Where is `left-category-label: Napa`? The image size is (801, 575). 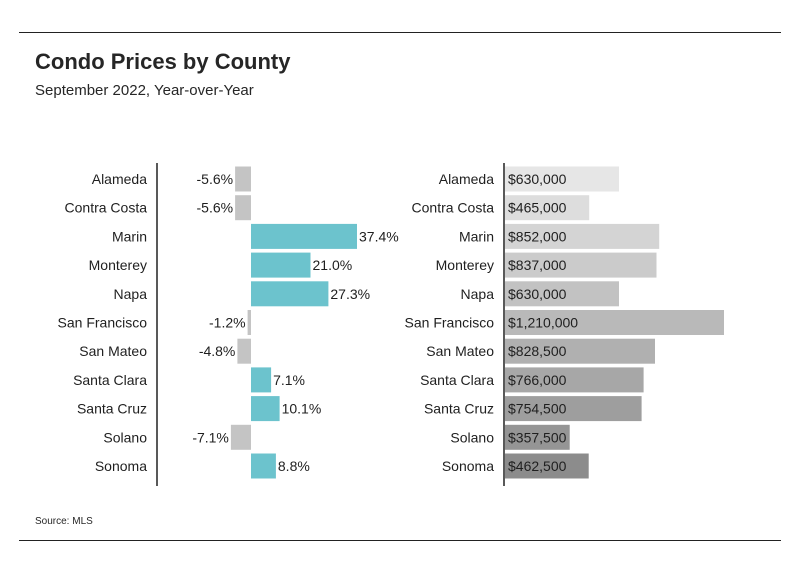
left-category-label: Napa is located at coordinates (131, 294).